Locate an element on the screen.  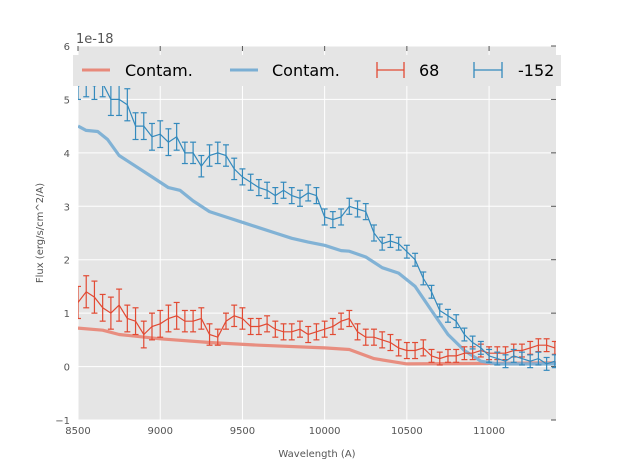
x-tick-label: 8500 is located at coordinates (77, 431).